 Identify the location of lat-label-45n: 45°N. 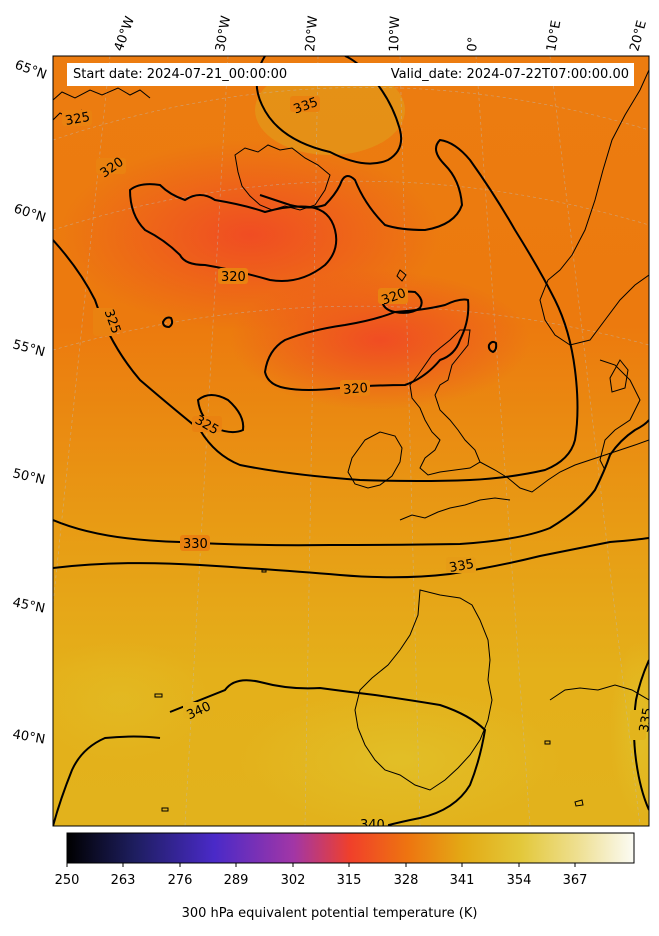
(28, 605).